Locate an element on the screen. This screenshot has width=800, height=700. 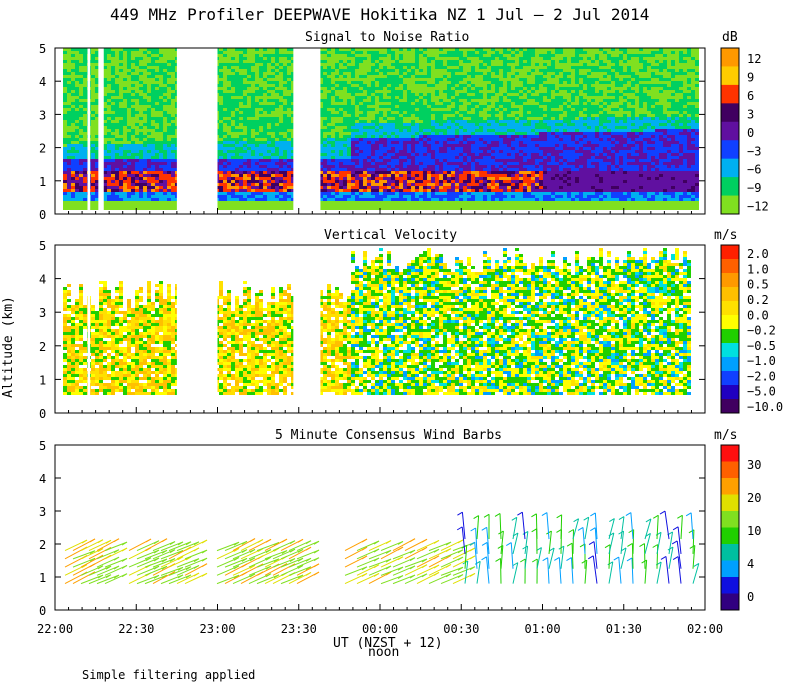
colorbar-tick-label: −9 is located at coordinates (754, 188).